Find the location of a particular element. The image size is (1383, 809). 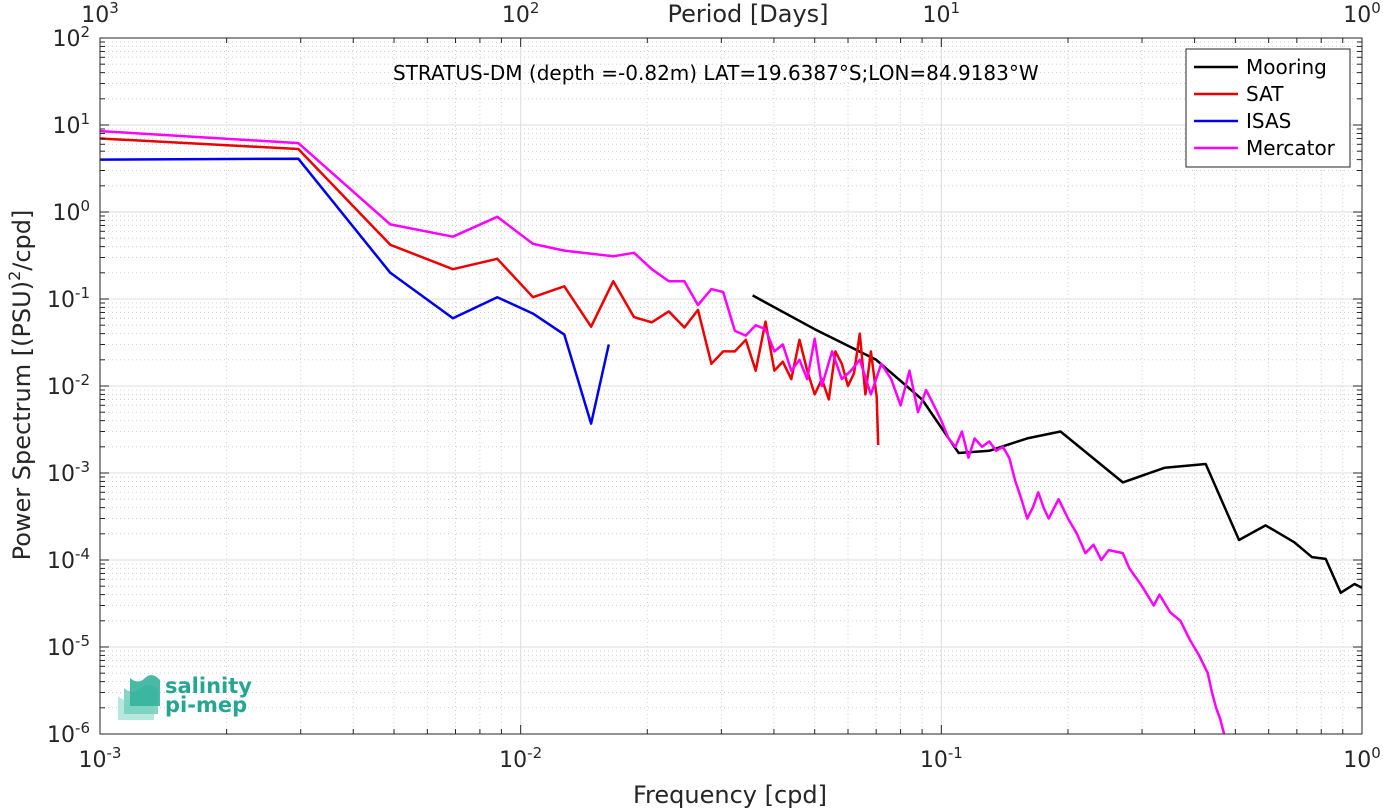

y-tick-label: 10⁻³ is located at coordinates (68, 472).